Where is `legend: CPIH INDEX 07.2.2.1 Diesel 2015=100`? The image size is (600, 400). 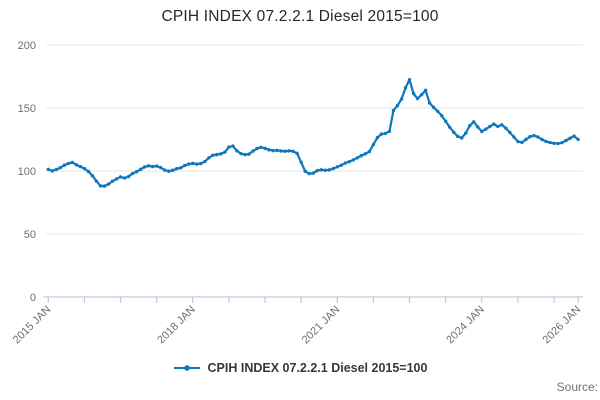 legend: CPIH INDEX 07.2.2.1 Diesel 2015=100 is located at coordinates (300, 368).